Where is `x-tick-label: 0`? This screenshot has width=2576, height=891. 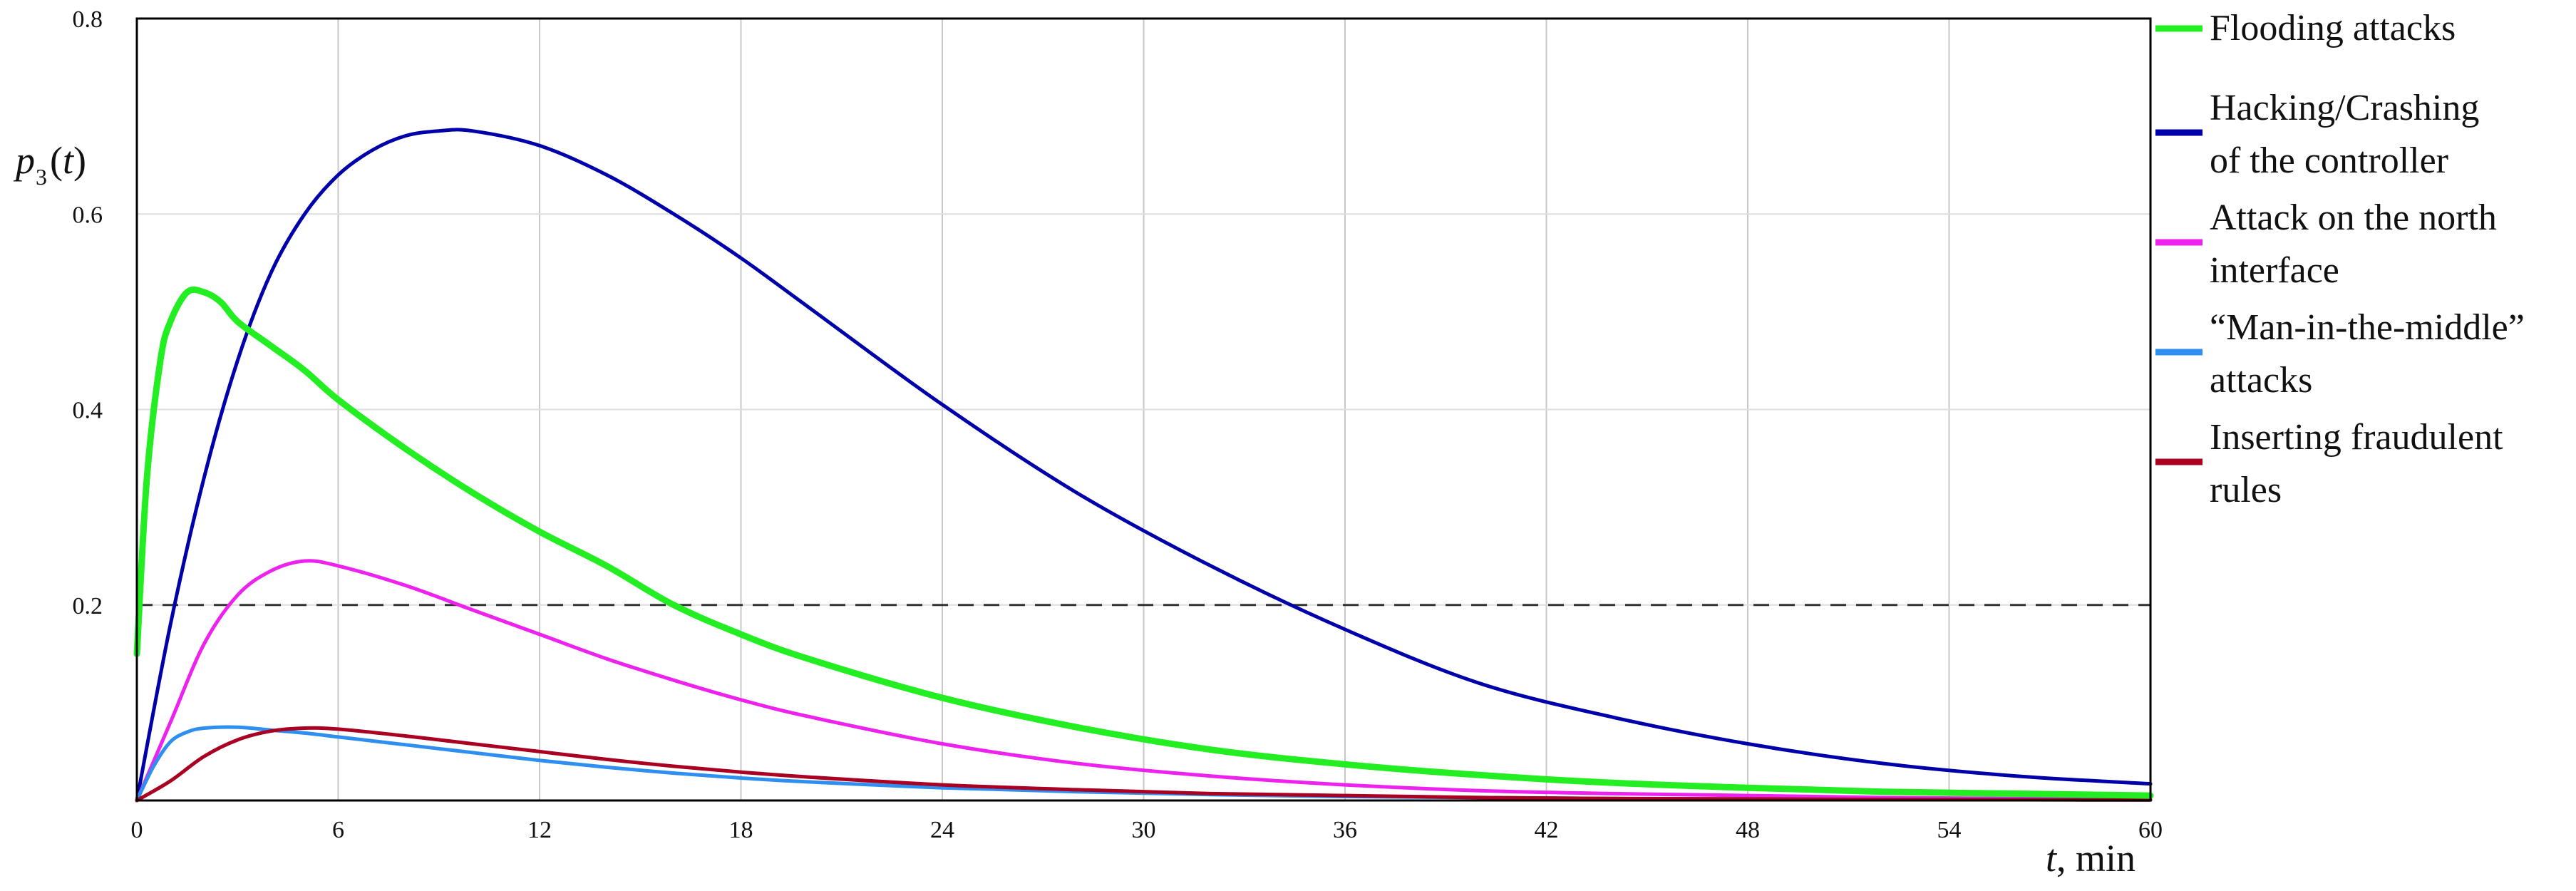
x-tick-label: 0 is located at coordinates (137, 830).